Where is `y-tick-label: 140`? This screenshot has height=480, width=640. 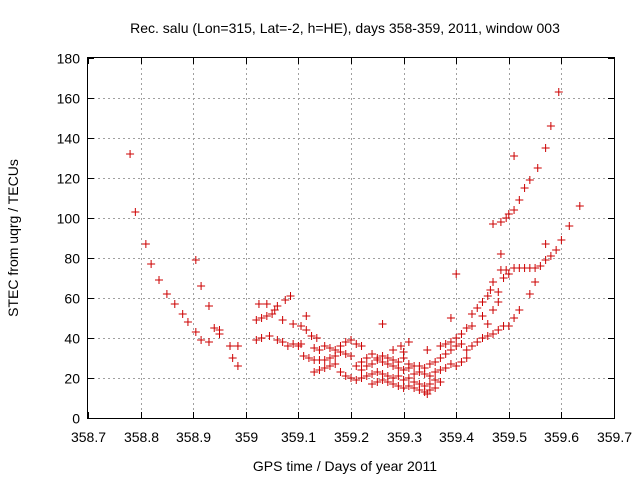
y-tick-label: 140 is located at coordinates (69, 139).